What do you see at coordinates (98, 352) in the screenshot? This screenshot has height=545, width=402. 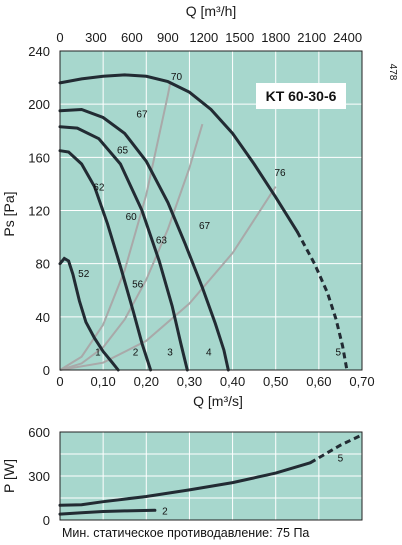 I see `speed-label: 1` at bounding box center [98, 352].